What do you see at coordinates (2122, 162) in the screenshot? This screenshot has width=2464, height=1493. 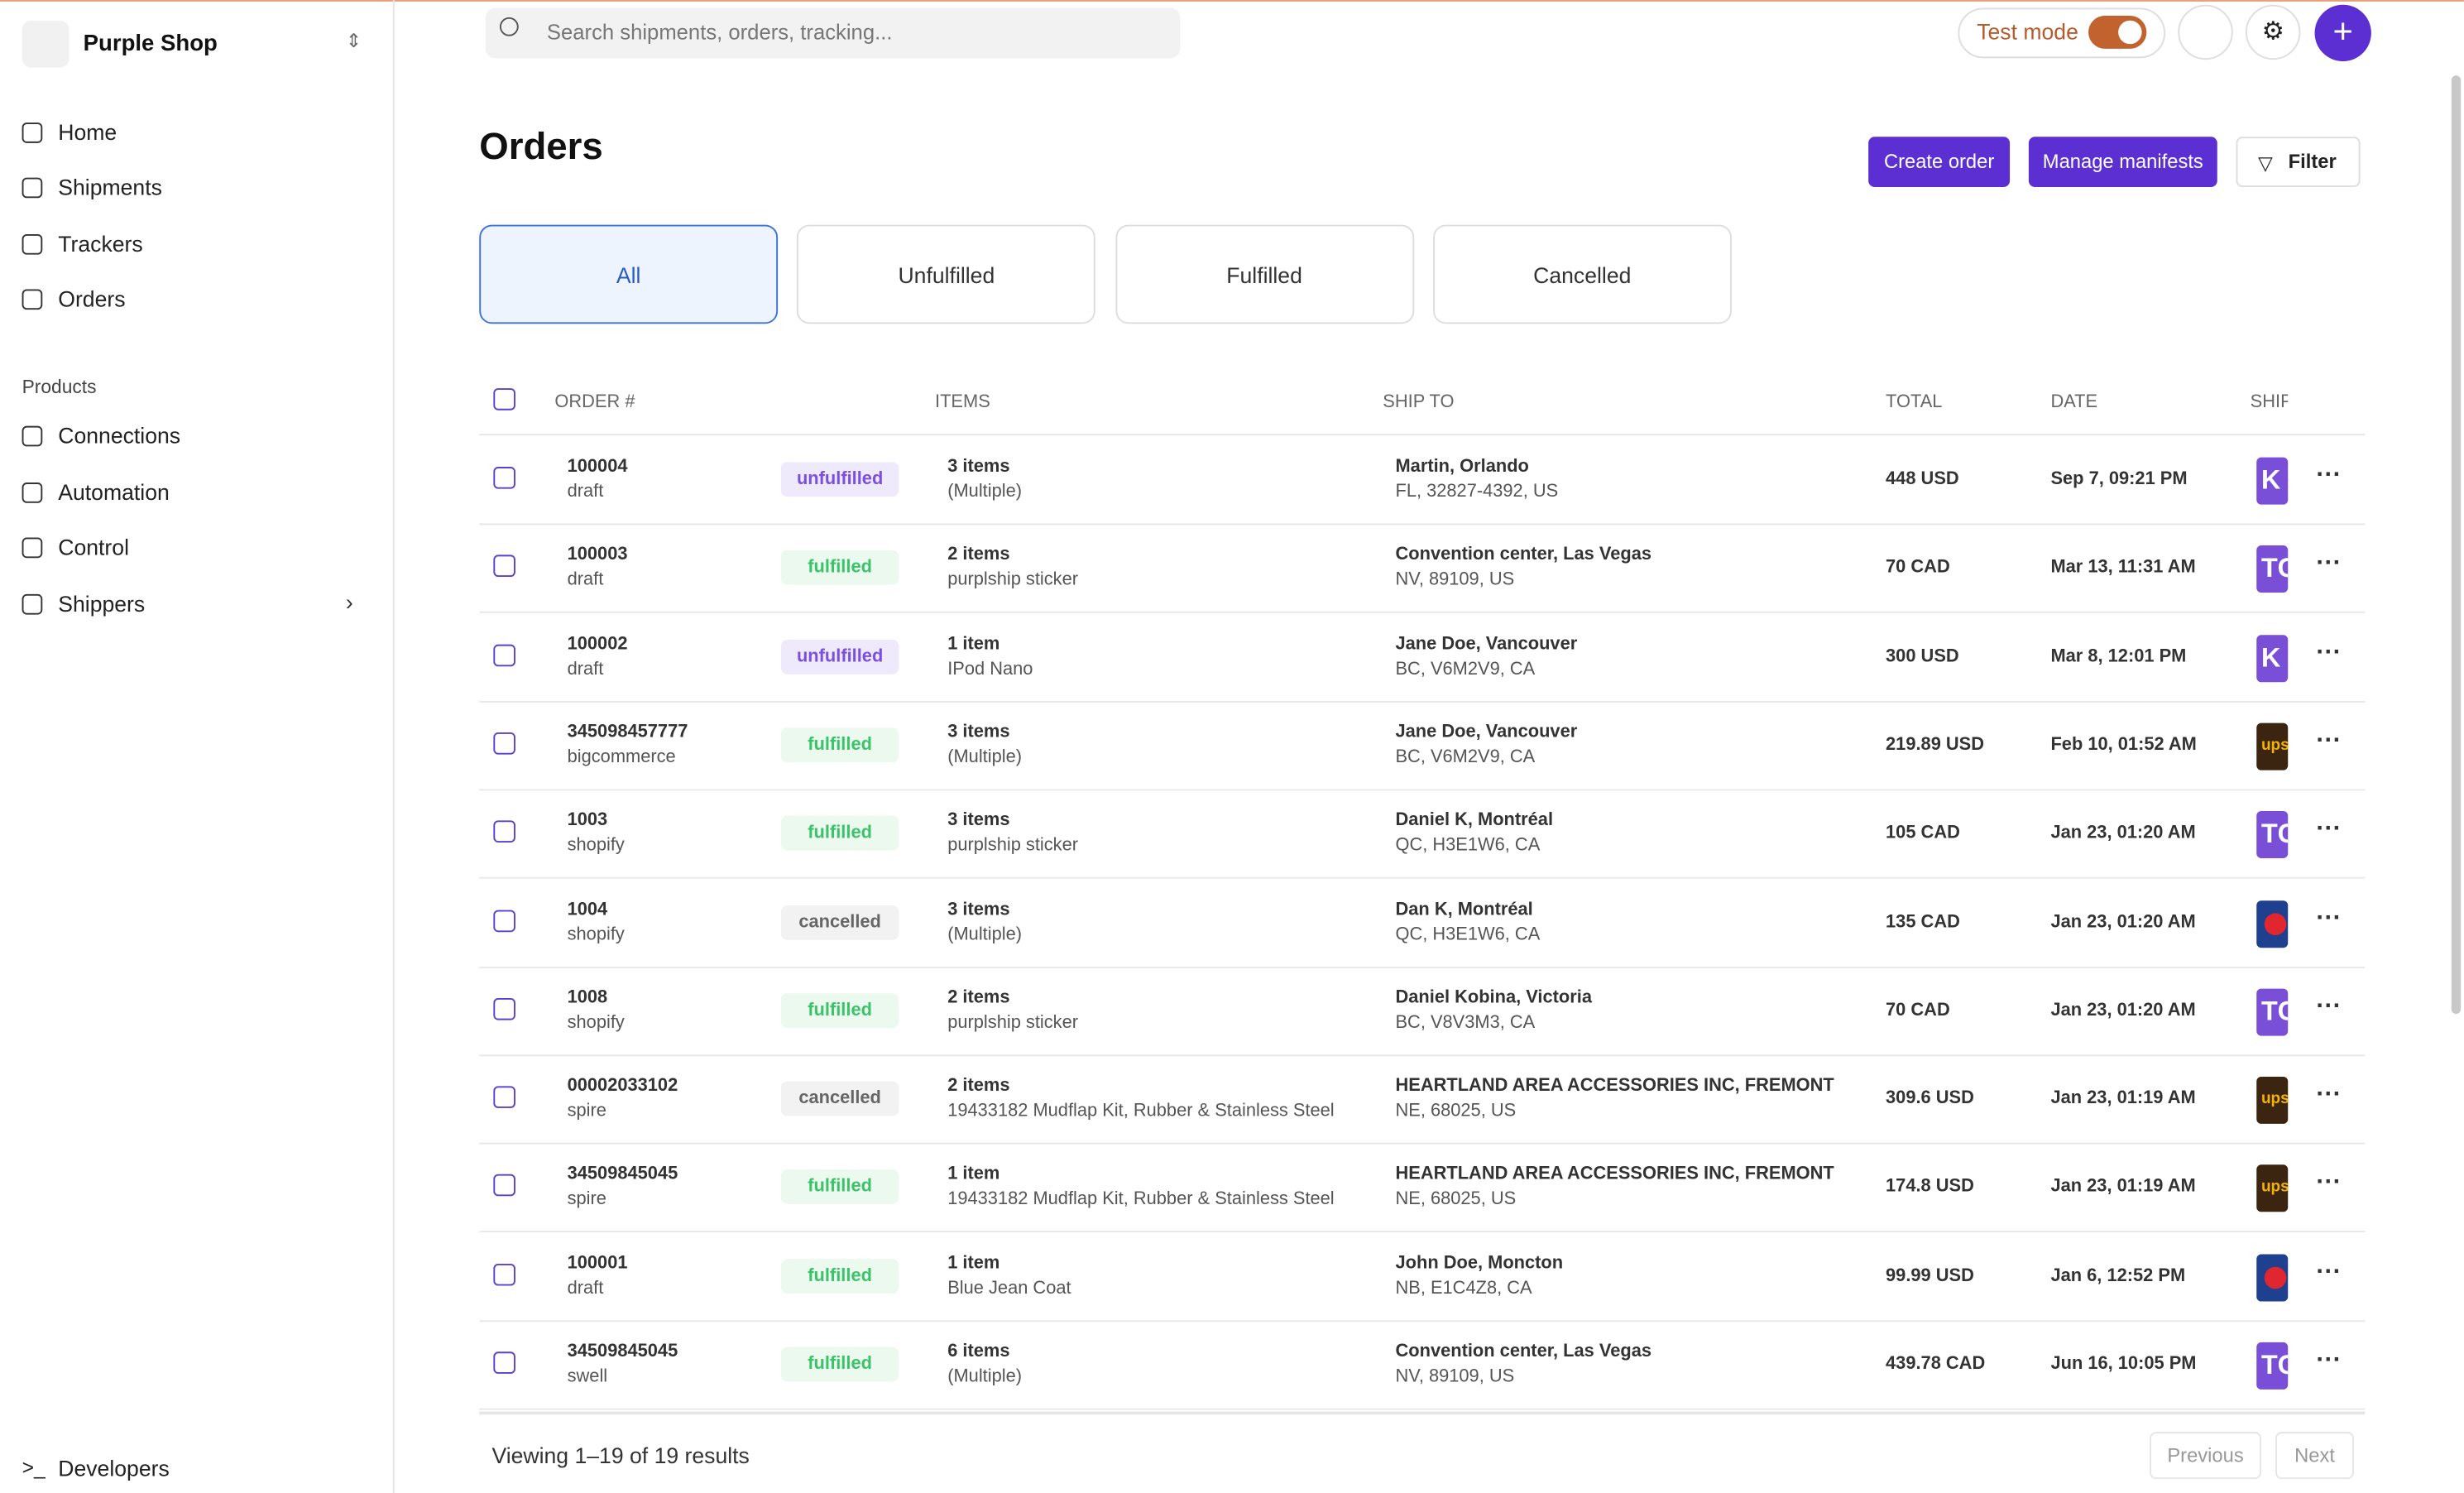 I see `manifests-button: Manage manifests` at bounding box center [2122, 162].